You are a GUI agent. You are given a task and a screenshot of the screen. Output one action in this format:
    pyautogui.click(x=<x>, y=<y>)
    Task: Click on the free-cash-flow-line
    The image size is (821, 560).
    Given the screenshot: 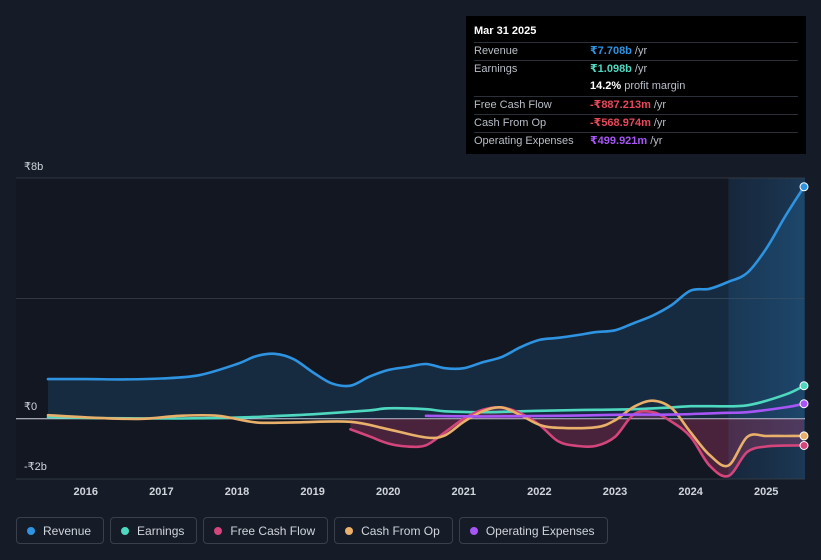 What is the action you would take?
    pyautogui.click(x=577, y=441)
    